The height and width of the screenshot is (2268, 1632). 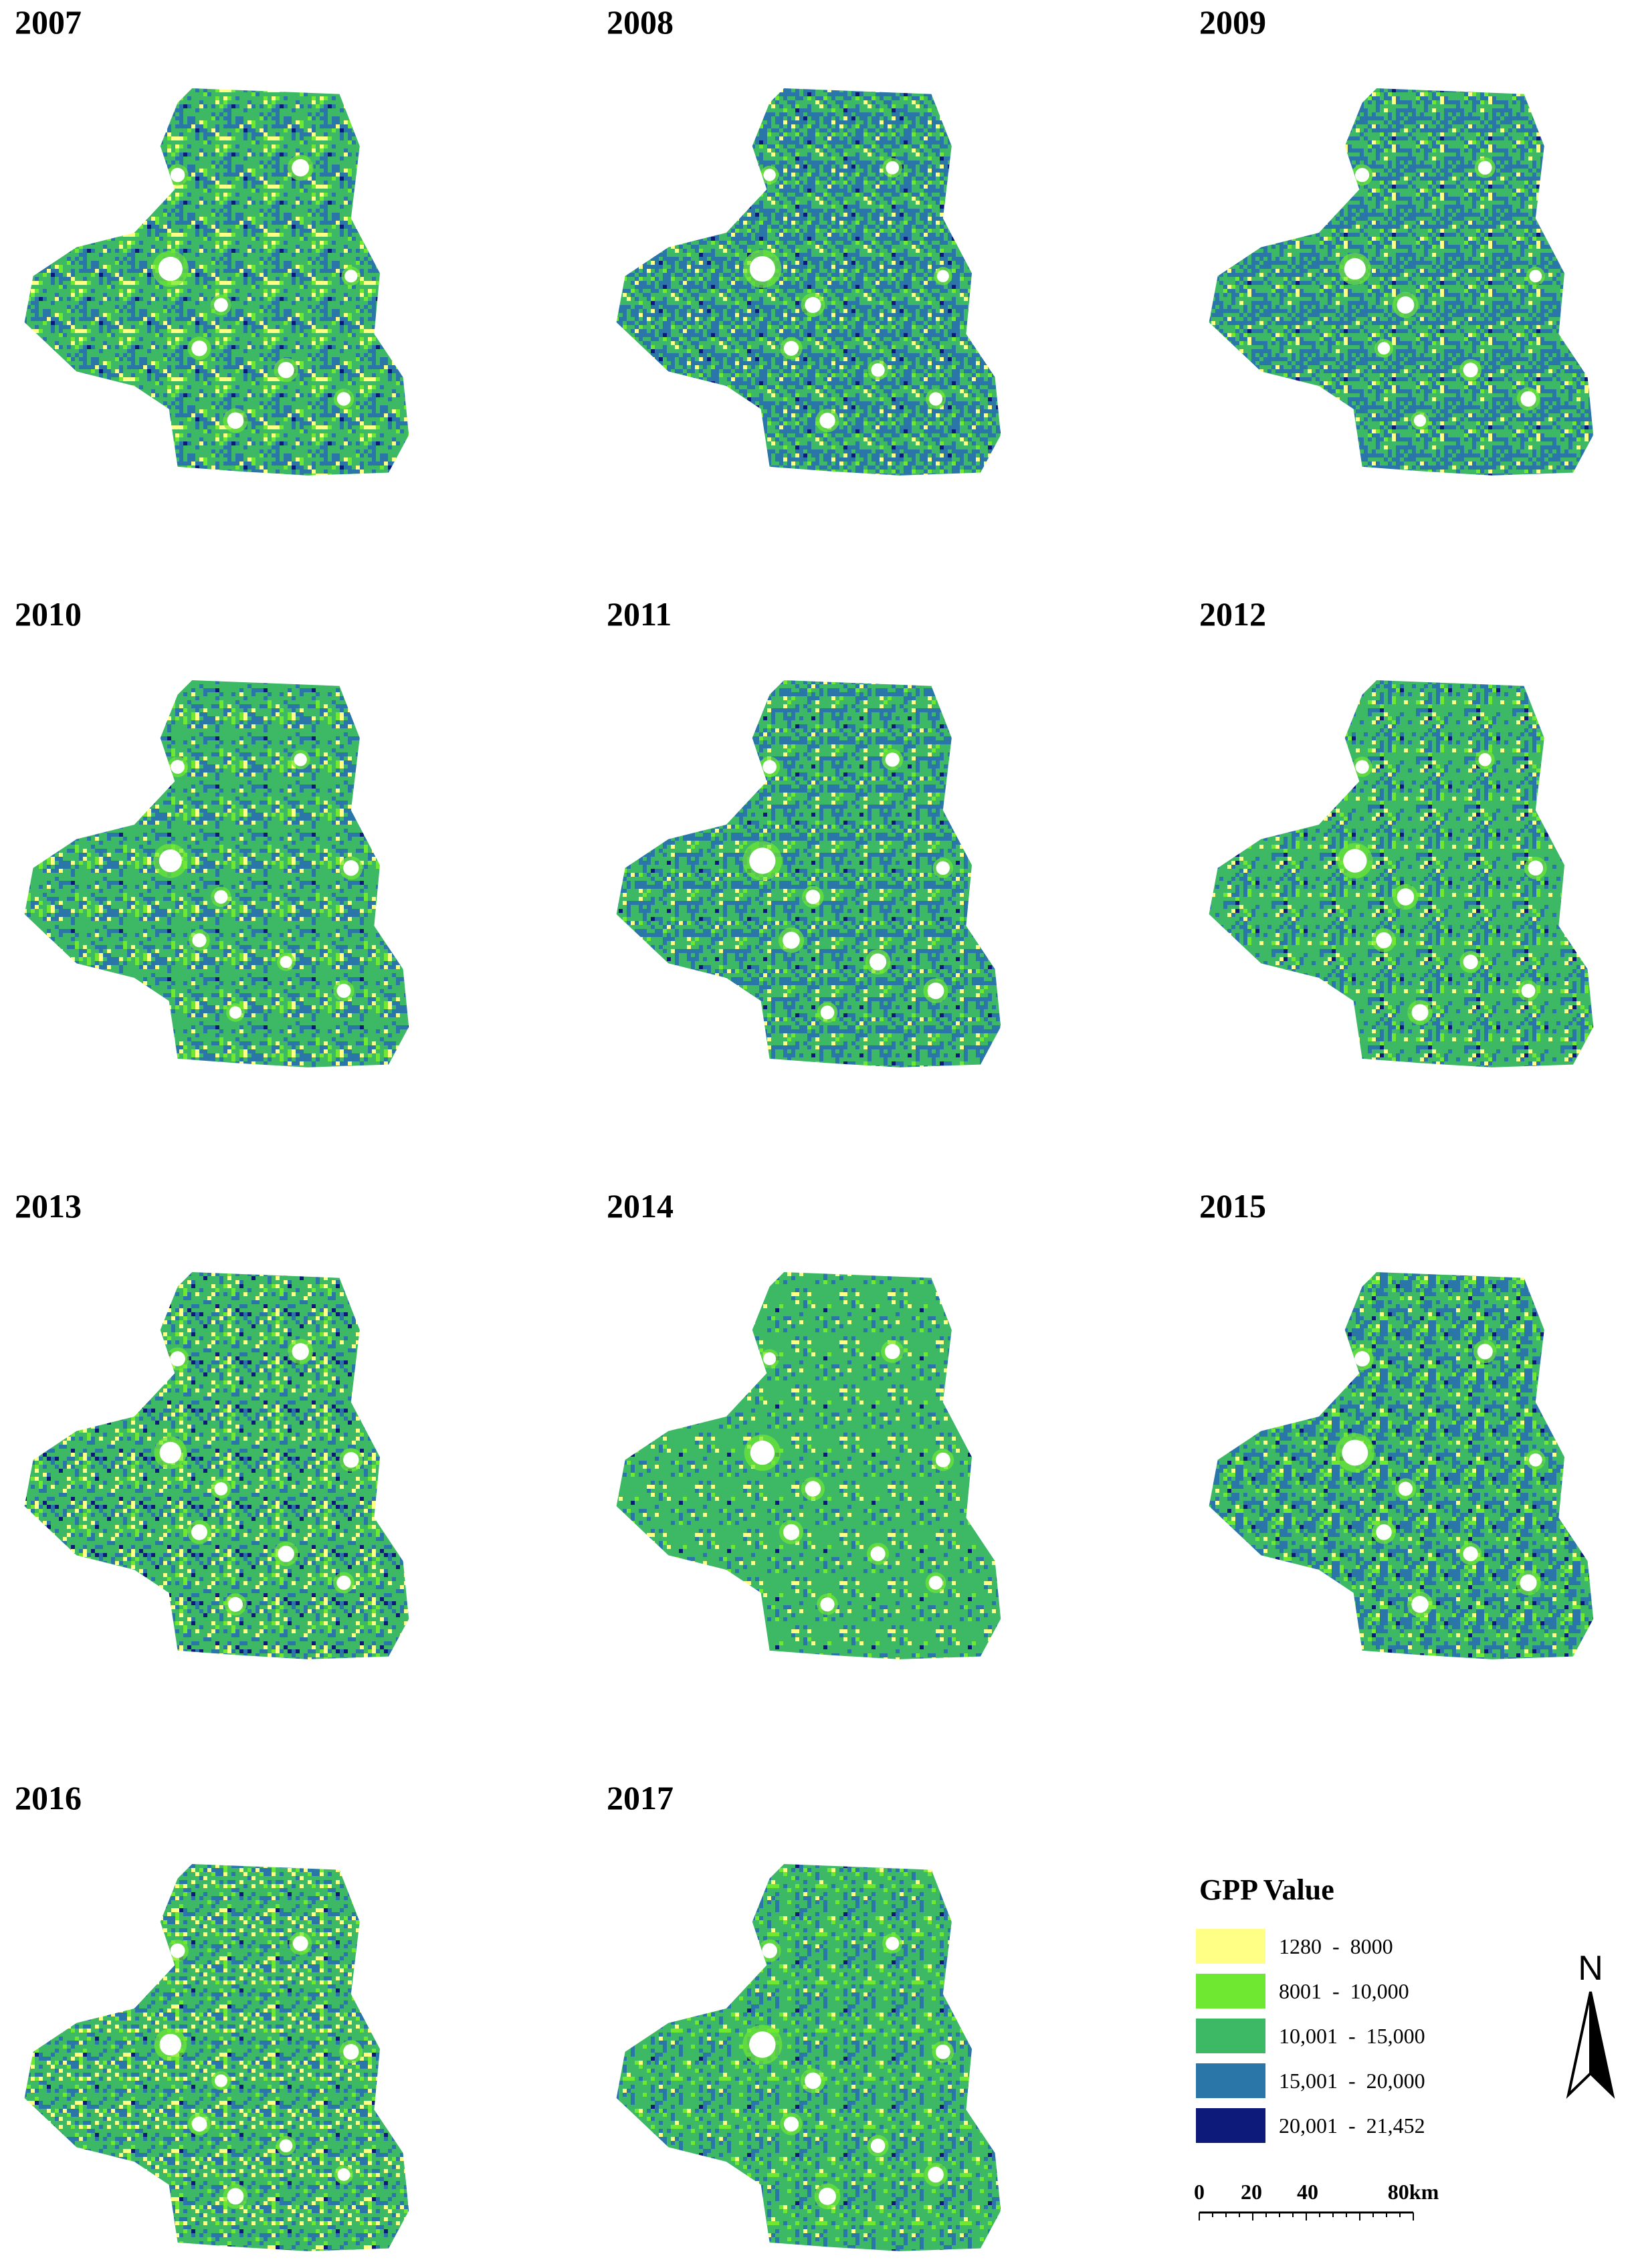 I want to click on year-label: 2015, so click(x=1232, y=1206).